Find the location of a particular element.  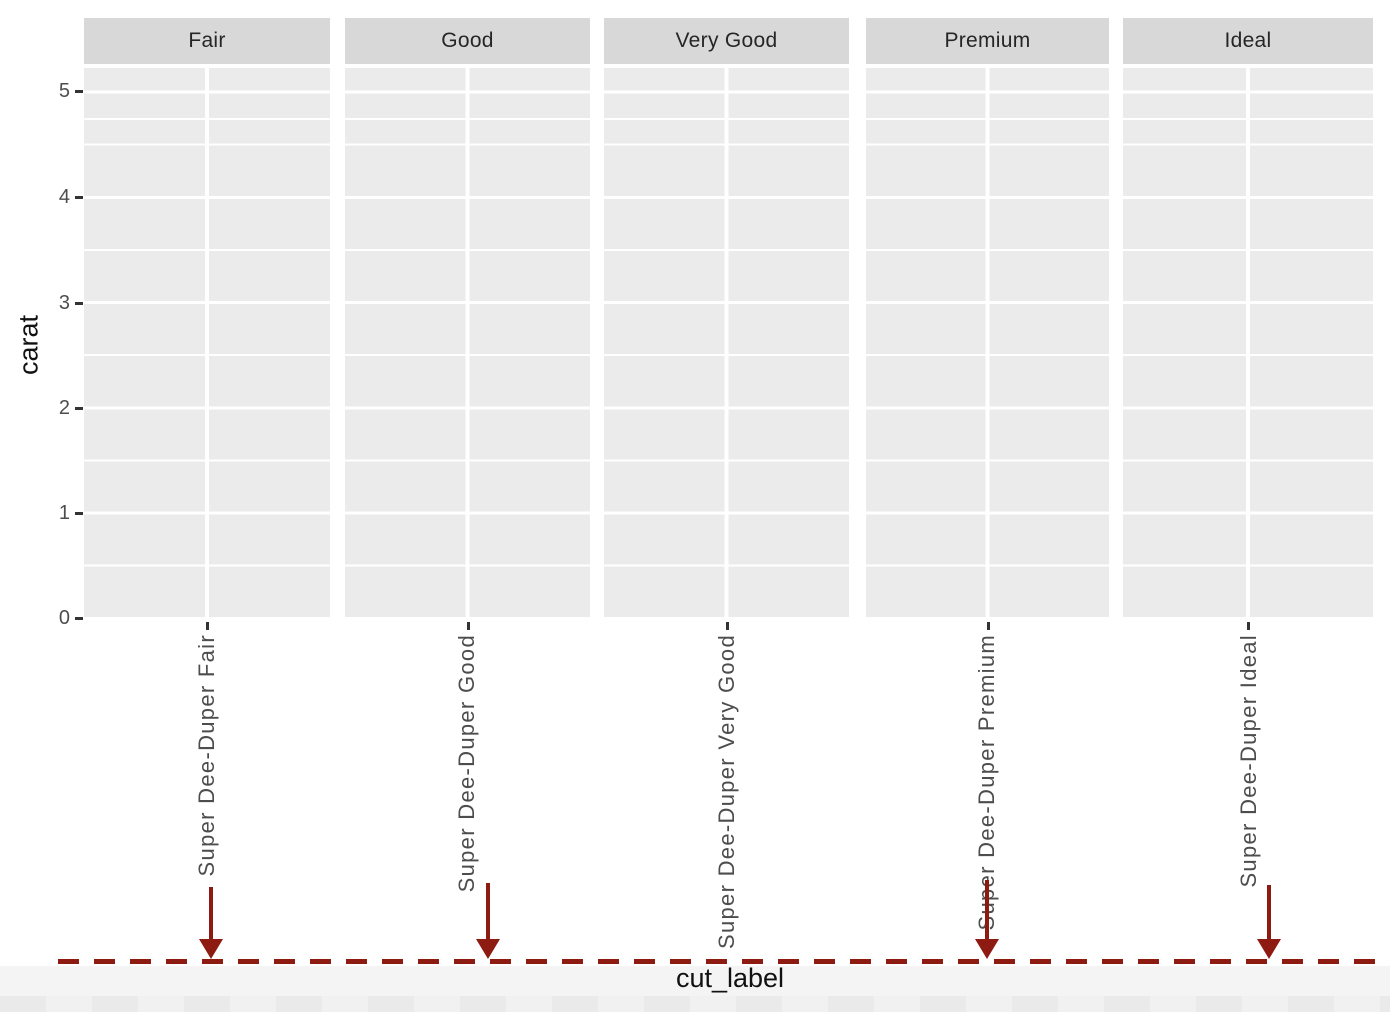

facet-strip: Premium is located at coordinates (987, 41).